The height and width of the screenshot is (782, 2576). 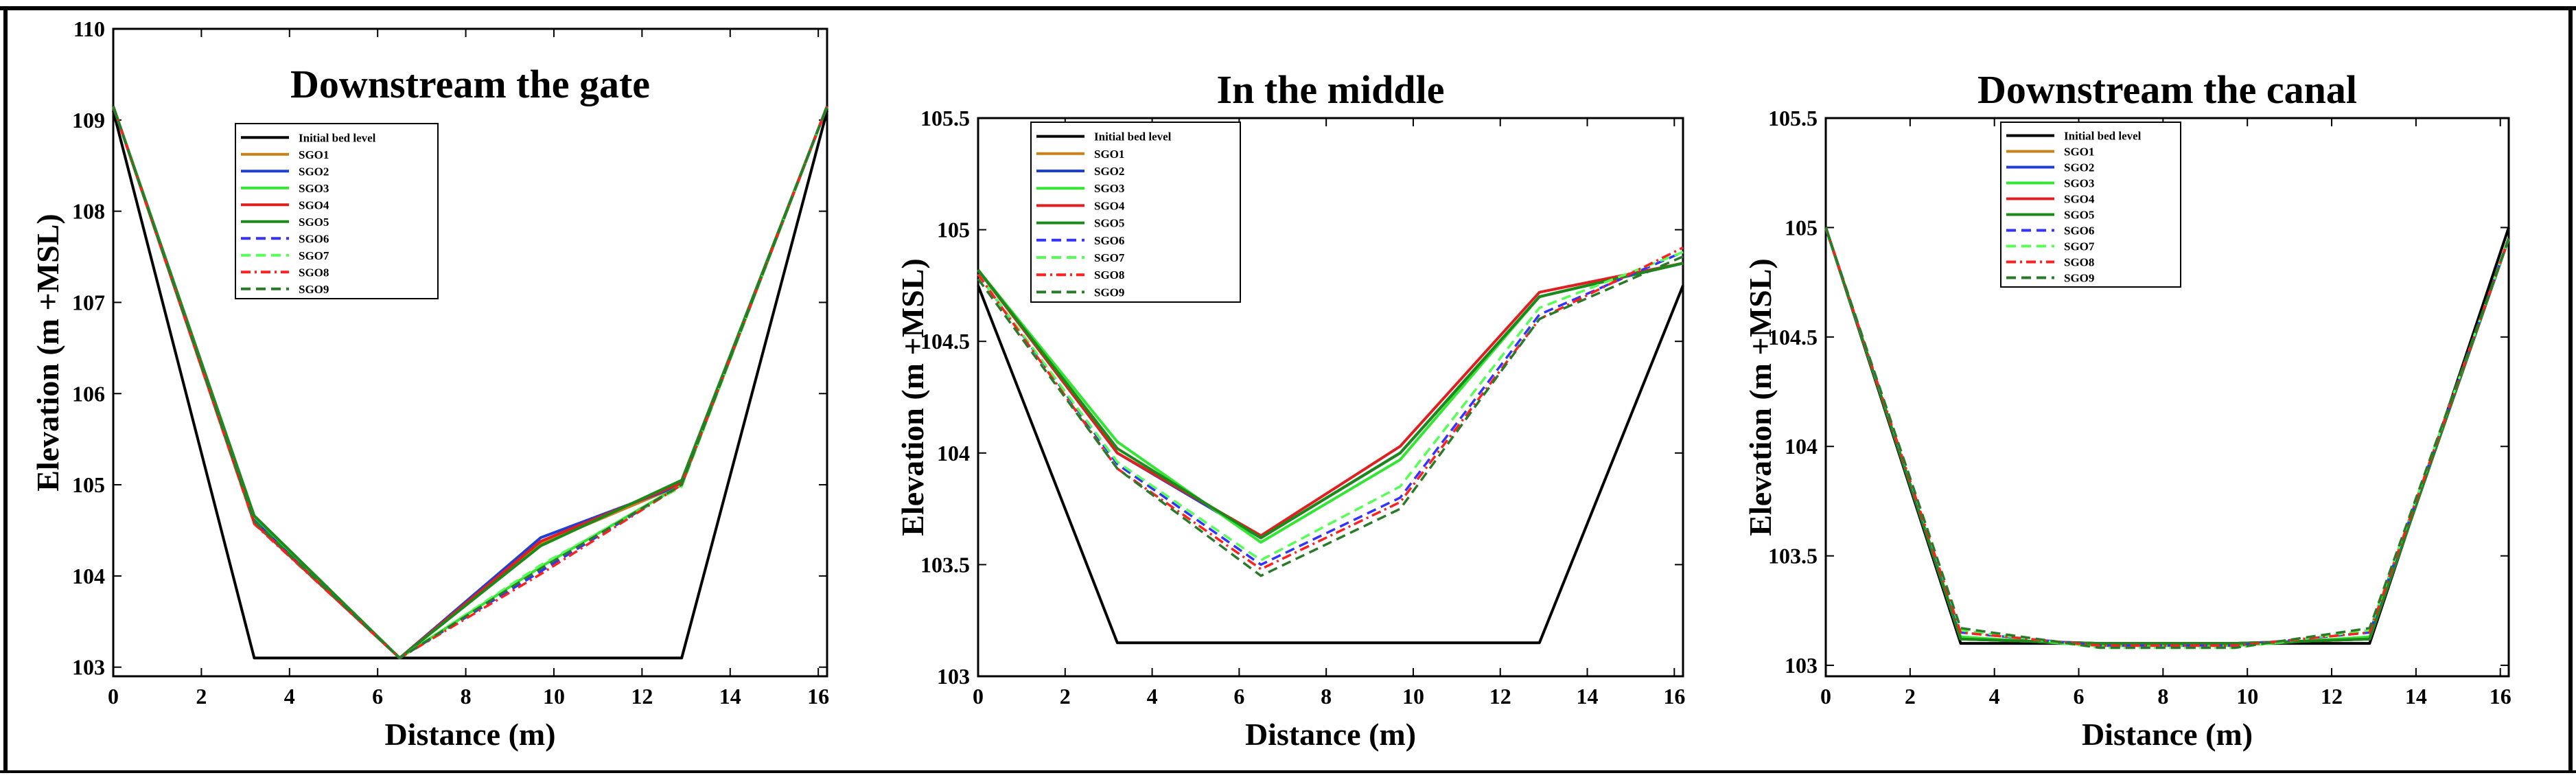 What do you see at coordinates (1793, 556) in the screenshot?
I see `y-tick-label: 103.5` at bounding box center [1793, 556].